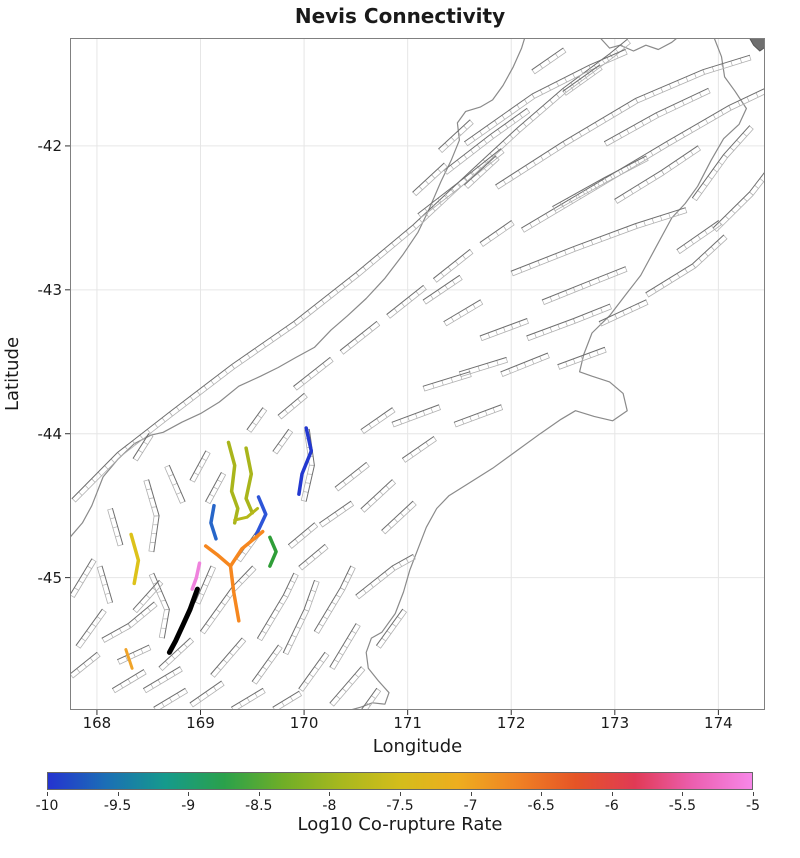 The height and width of the screenshot is (858, 800). I want to click on colorbar-tick-label: -8, so click(329, 806).